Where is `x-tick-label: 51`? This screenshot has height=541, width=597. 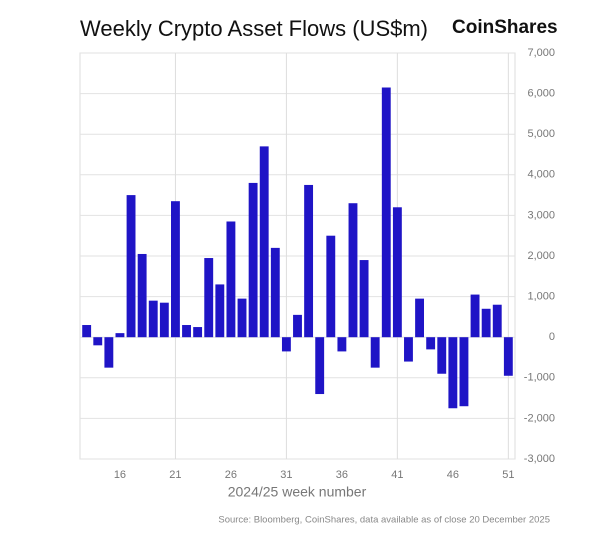
x-tick-label: 51 is located at coordinates (508, 475).